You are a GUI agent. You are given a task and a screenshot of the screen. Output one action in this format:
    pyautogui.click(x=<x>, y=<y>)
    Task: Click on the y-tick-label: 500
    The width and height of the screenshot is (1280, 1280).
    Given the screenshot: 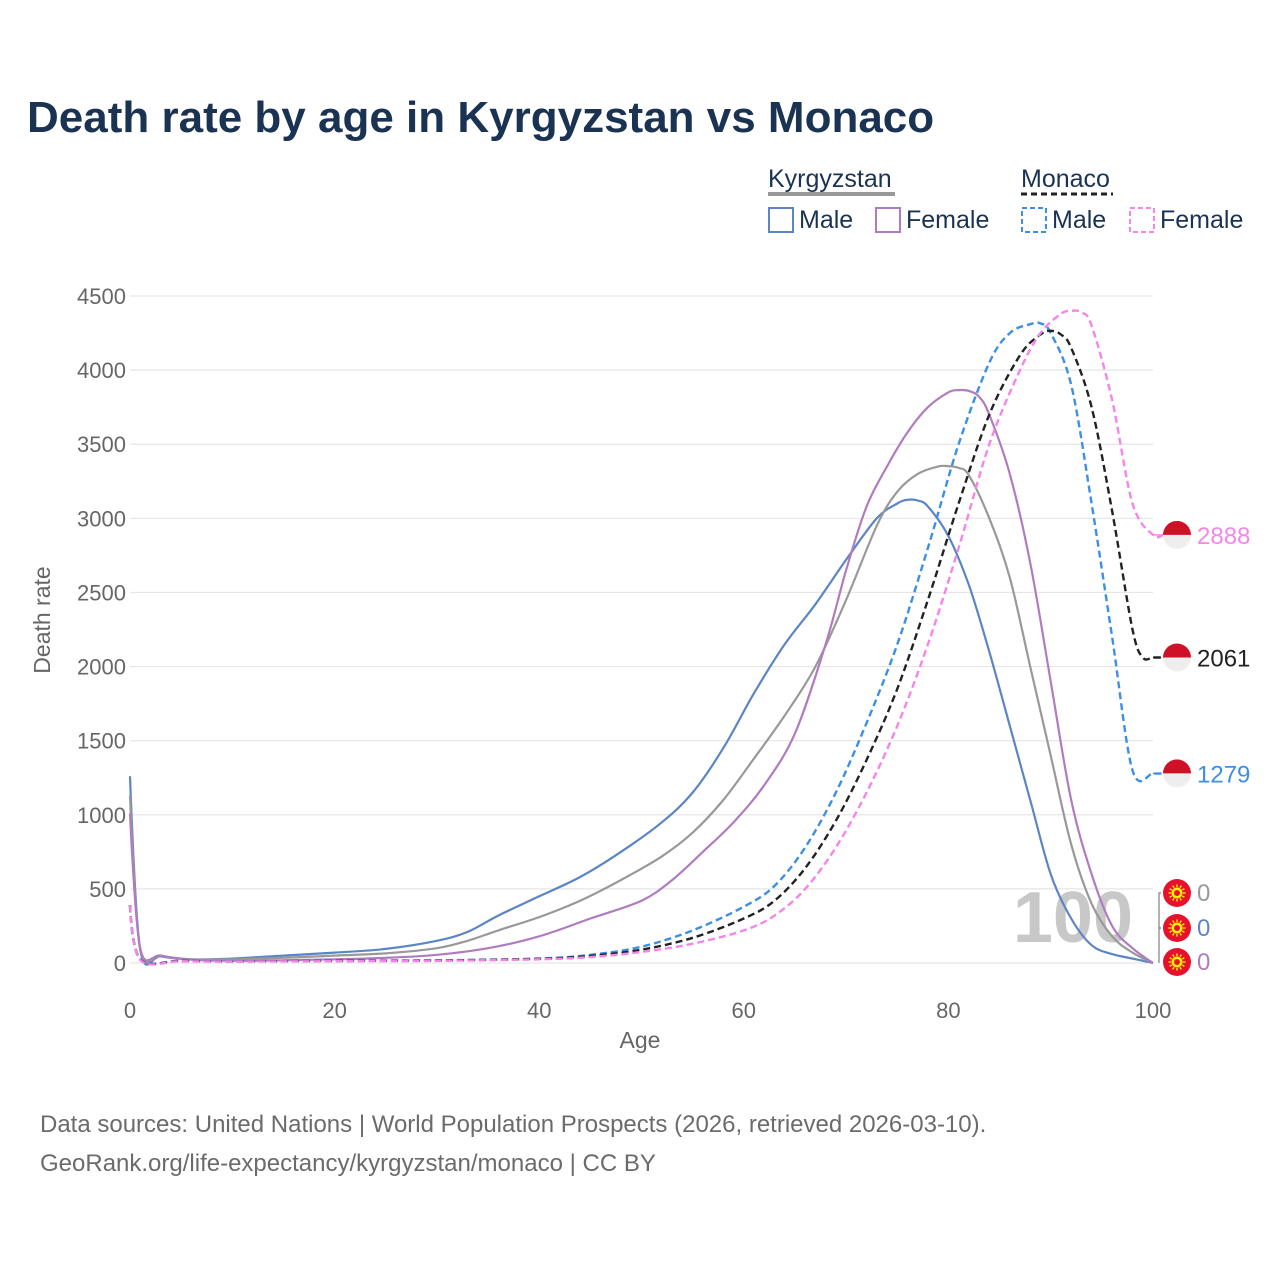 What is the action you would take?
    pyautogui.click(x=107, y=889)
    